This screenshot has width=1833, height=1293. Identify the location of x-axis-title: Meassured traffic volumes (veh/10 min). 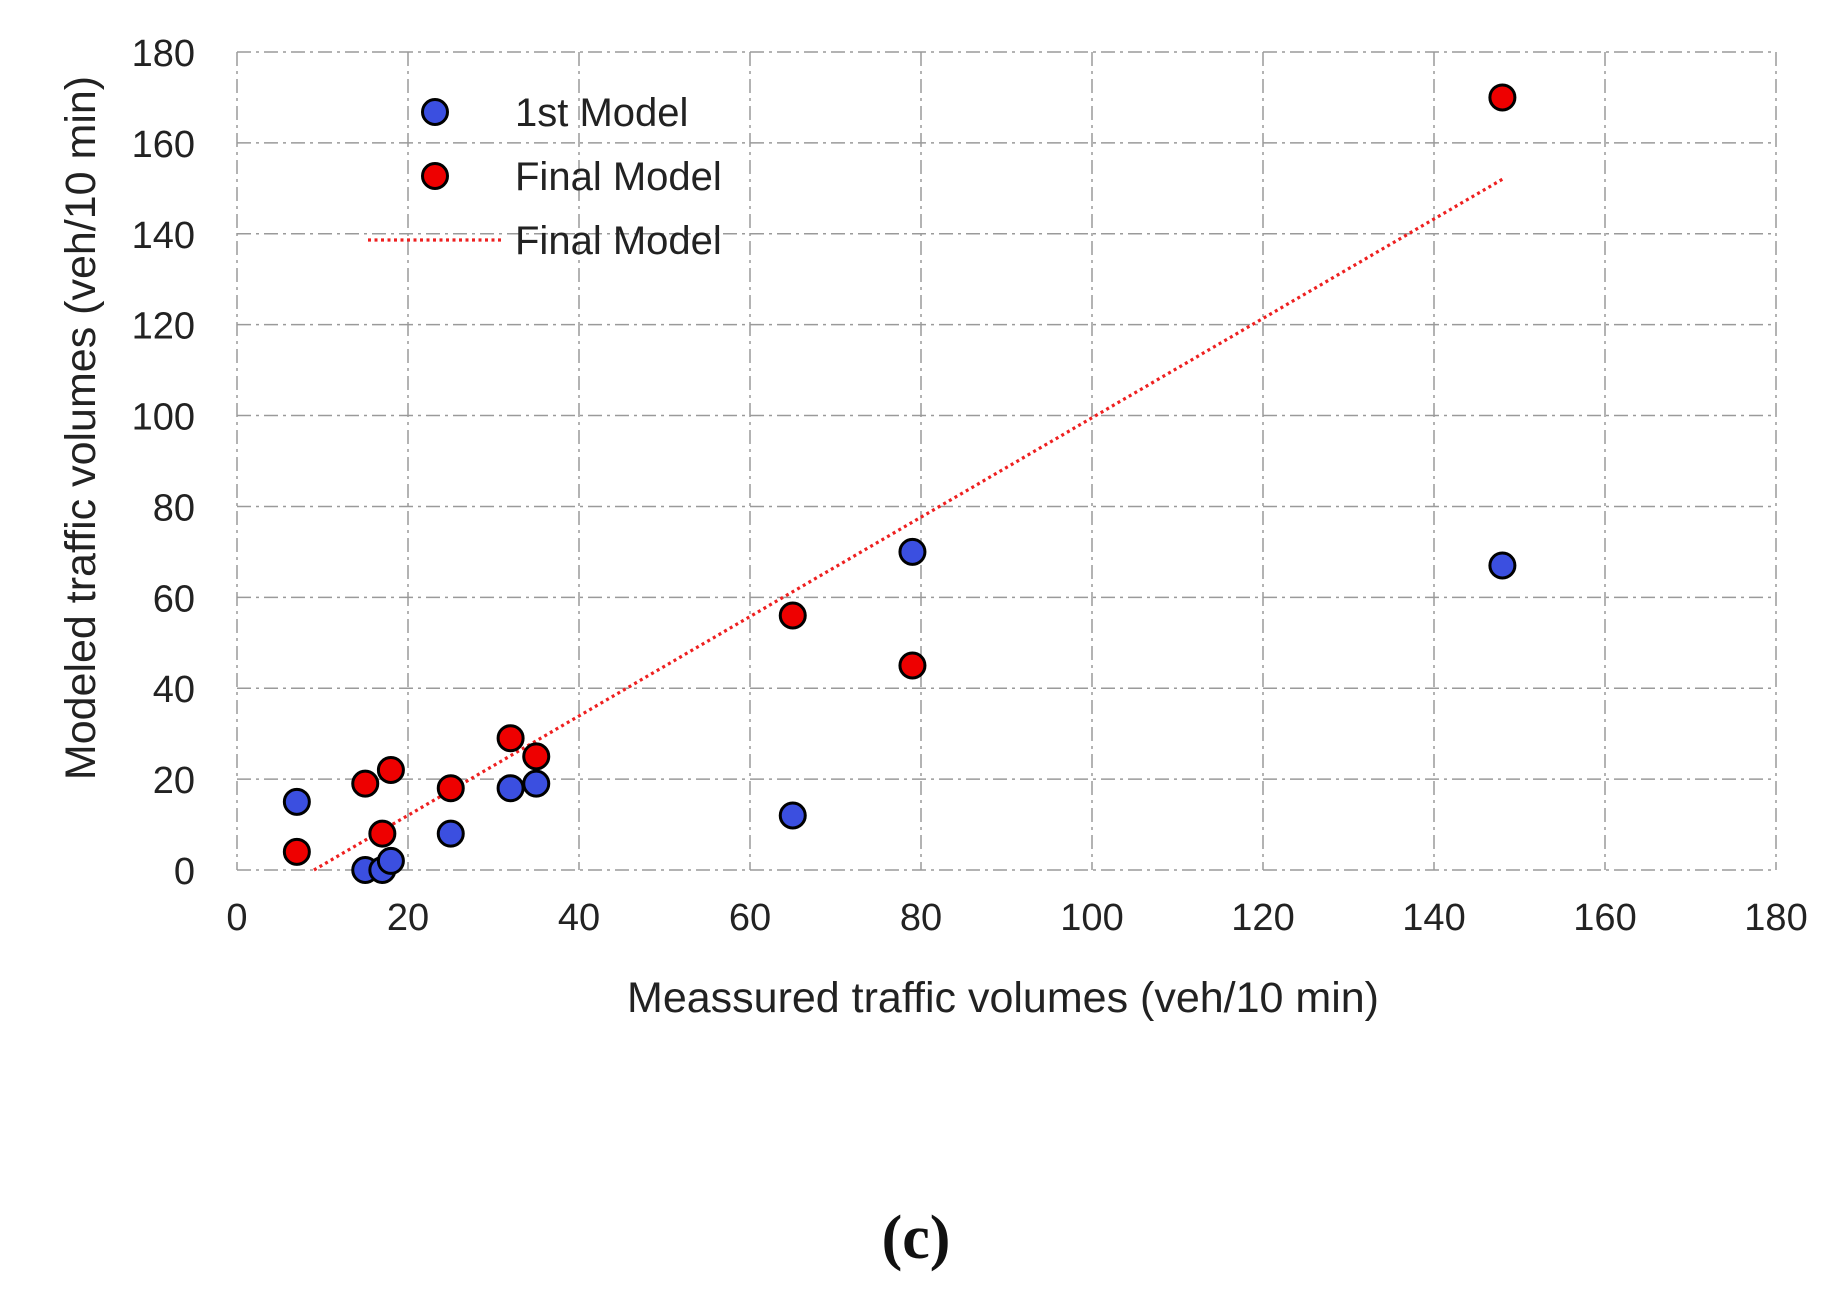
(1003, 998).